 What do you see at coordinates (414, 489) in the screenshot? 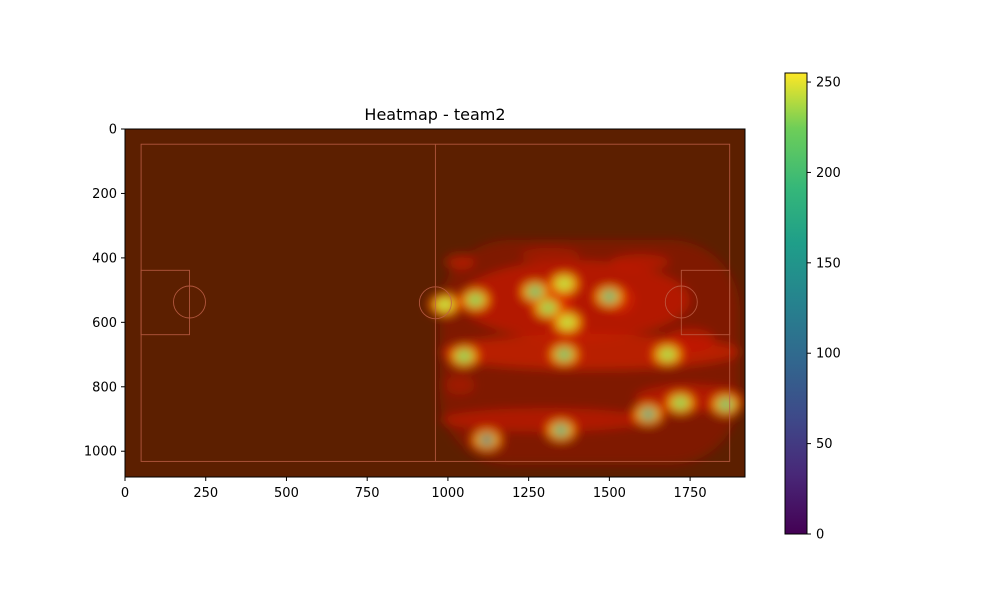
I see `x-axis: 0 250 500 750 1000 1250 1500 1750` at bounding box center [414, 489].